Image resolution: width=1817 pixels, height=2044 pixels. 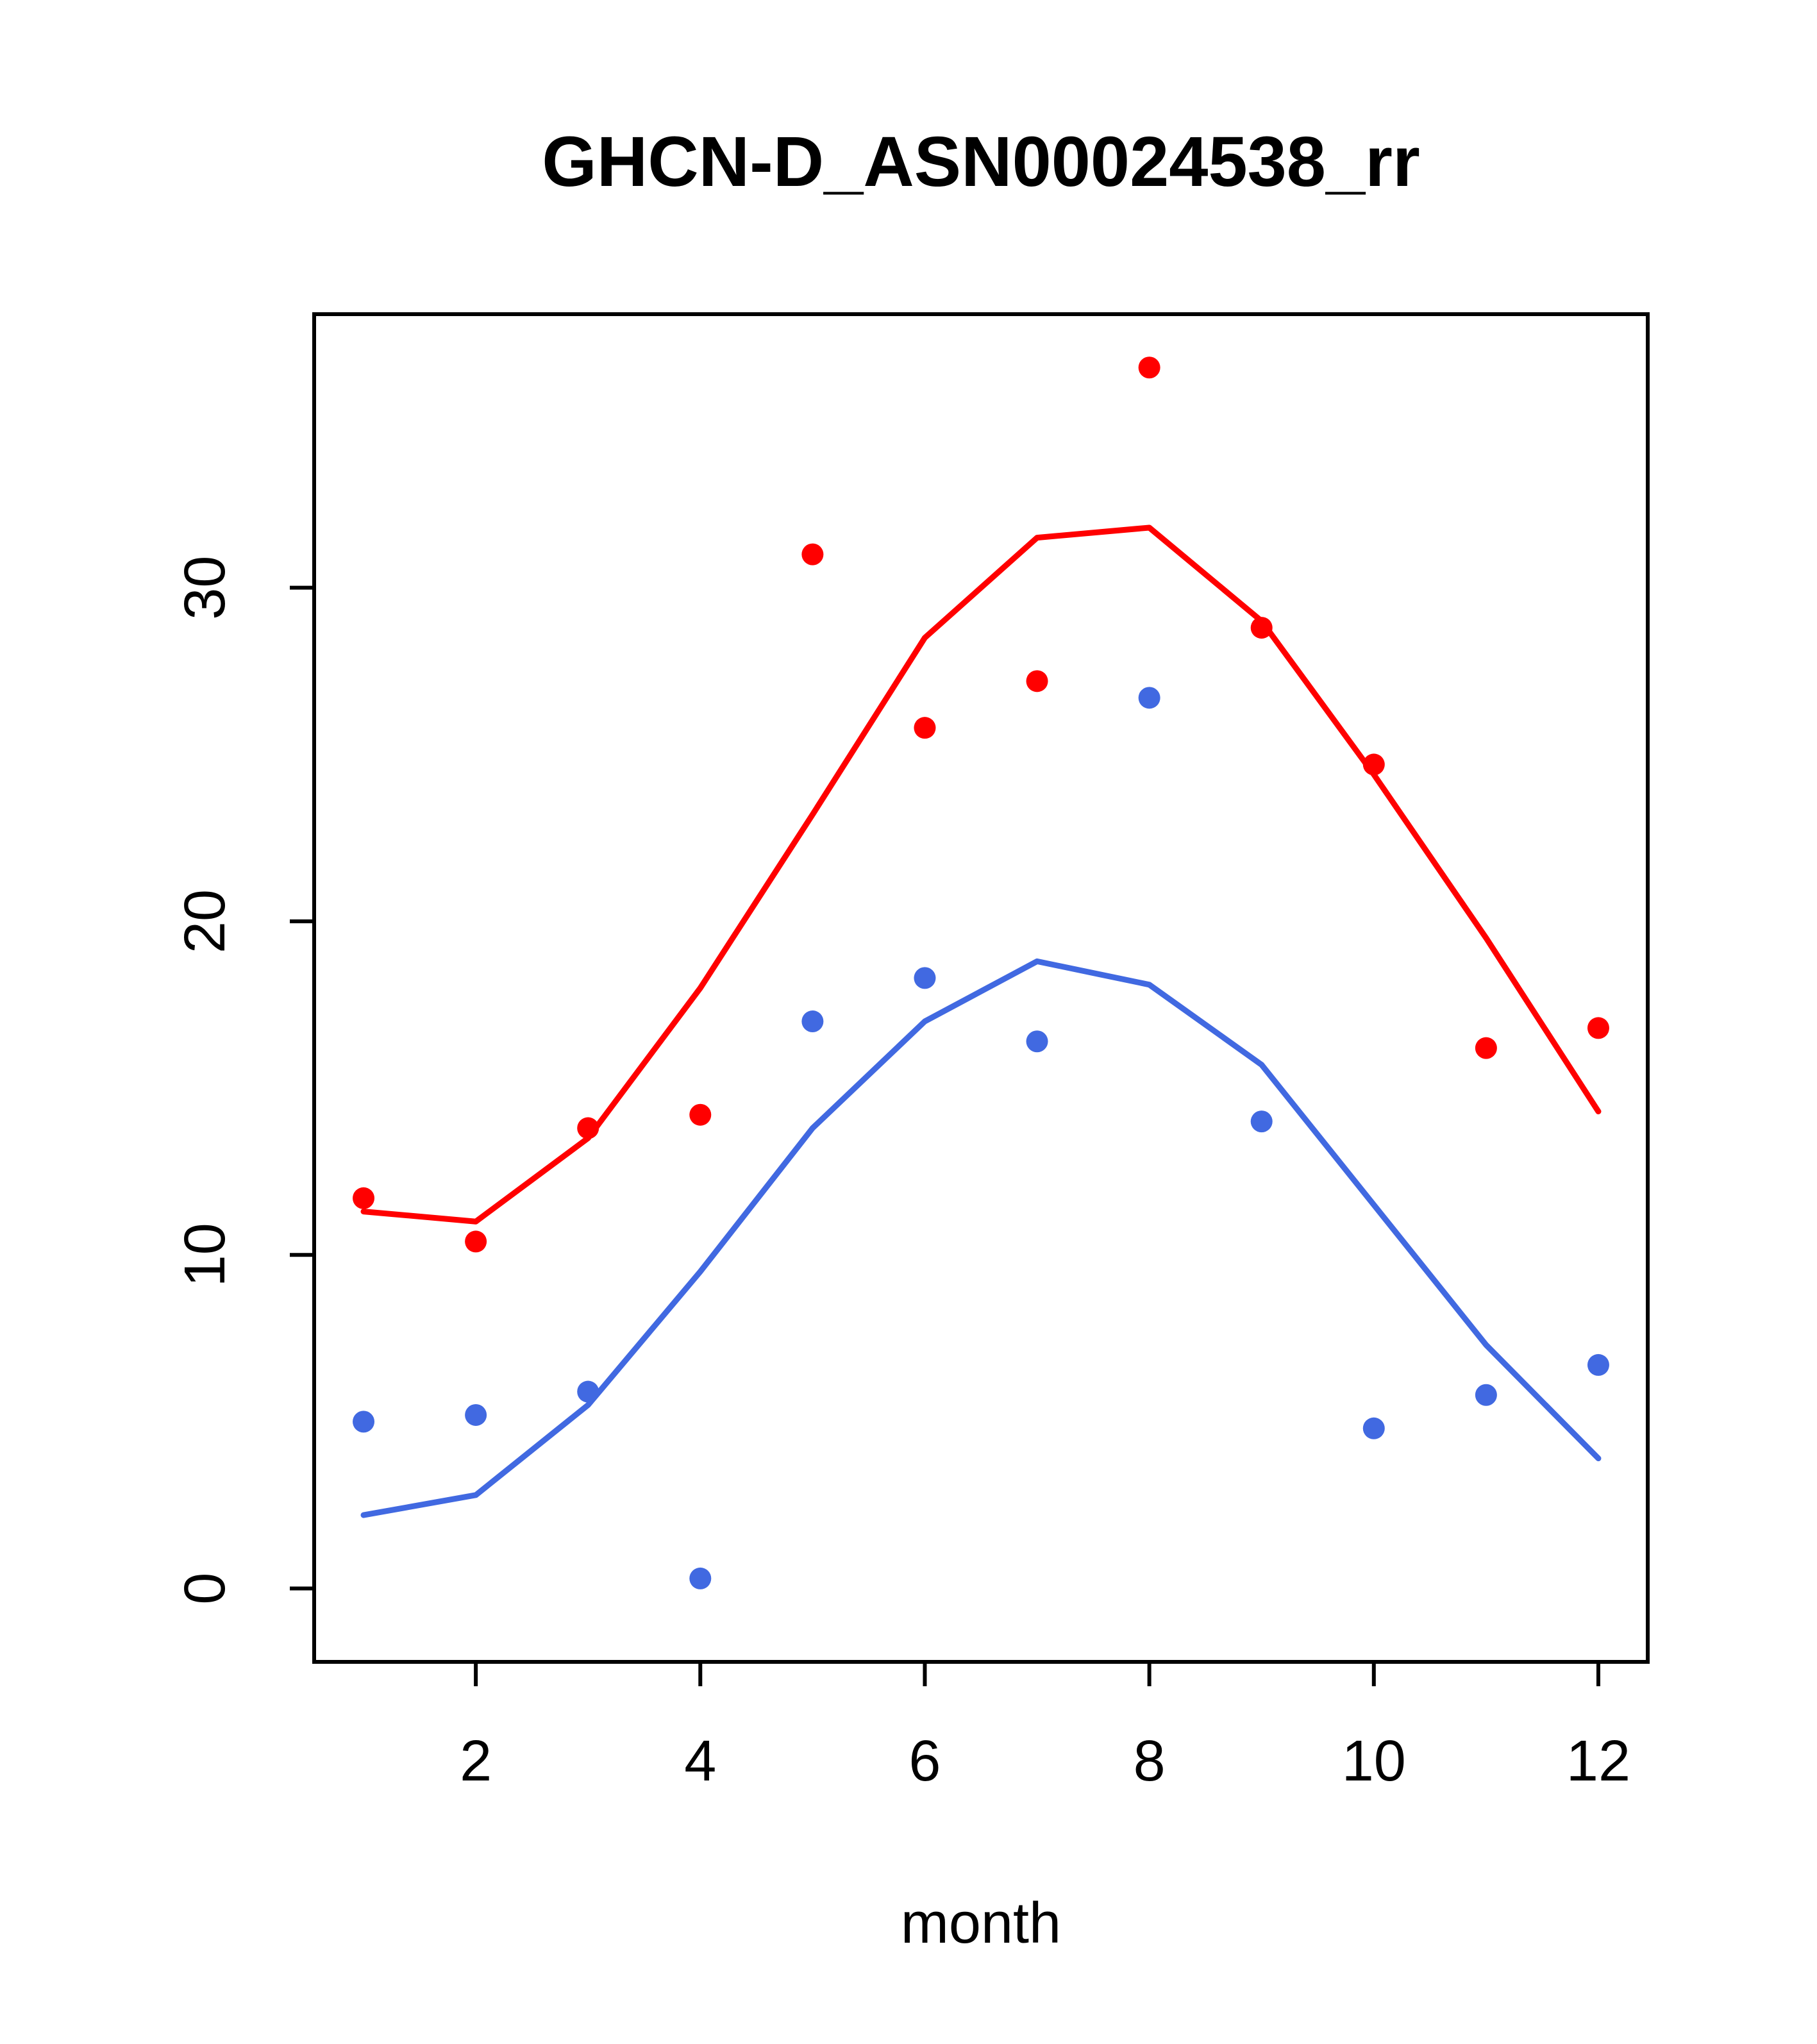 What do you see at coordinates (1598, 1761) in the screenshot?
I see `x-axis-tick-label: 12` at bounding box center [1598, 1761].